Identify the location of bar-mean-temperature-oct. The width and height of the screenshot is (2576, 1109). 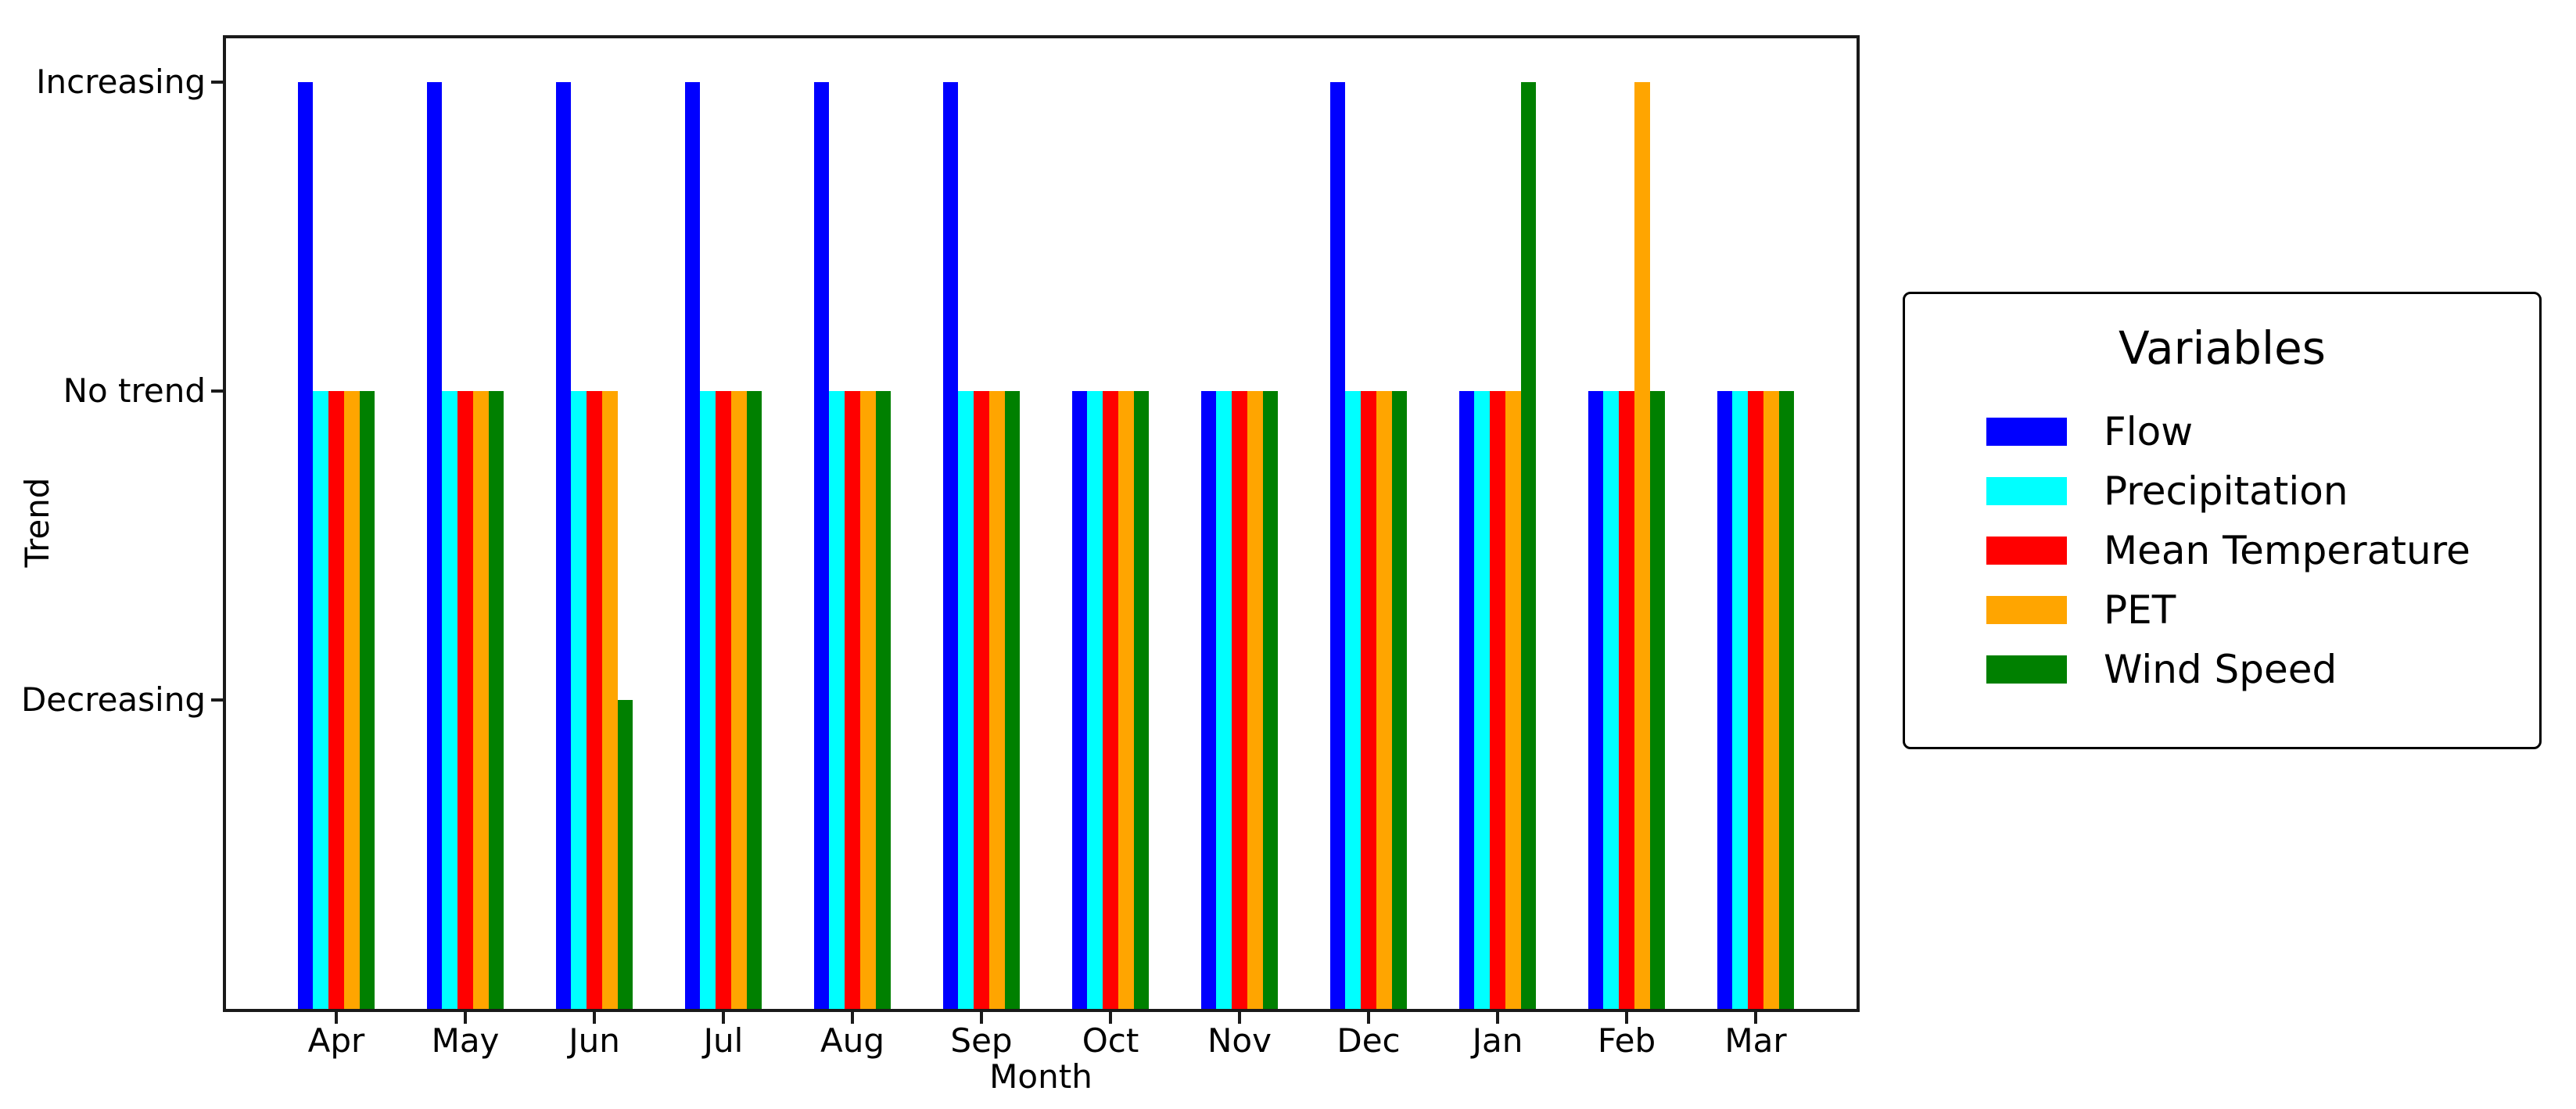
(1110, 700).